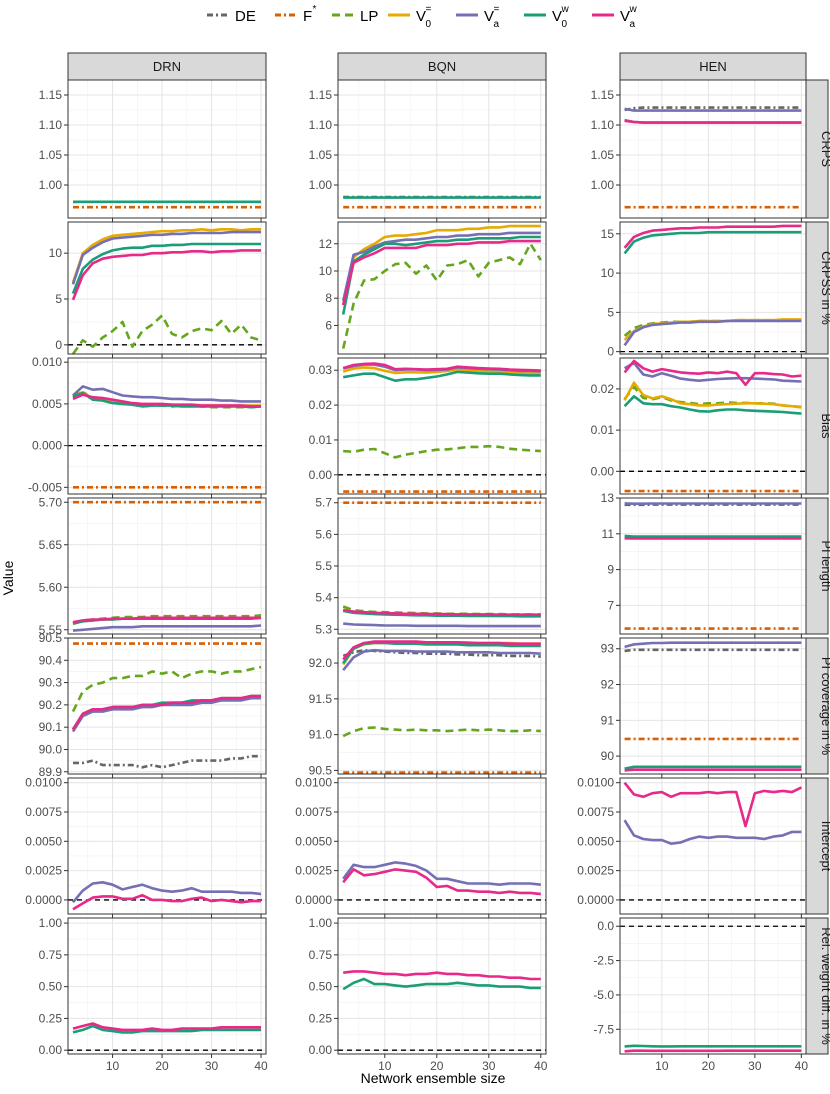  I want to click on row-strip: Bias, so click(817, 426).